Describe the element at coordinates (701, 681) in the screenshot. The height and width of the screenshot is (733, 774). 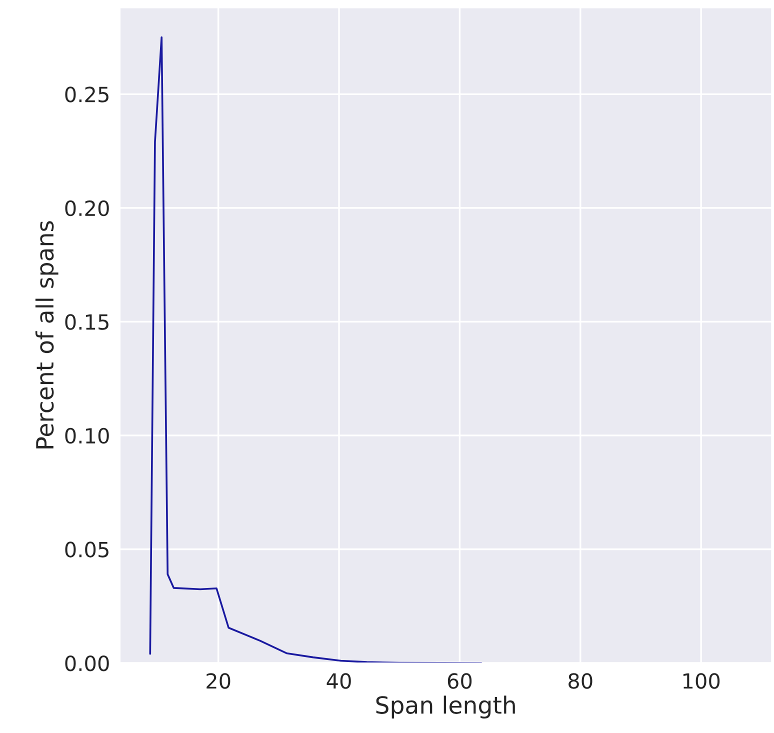
I see `x-tick-label: 100` at that location.